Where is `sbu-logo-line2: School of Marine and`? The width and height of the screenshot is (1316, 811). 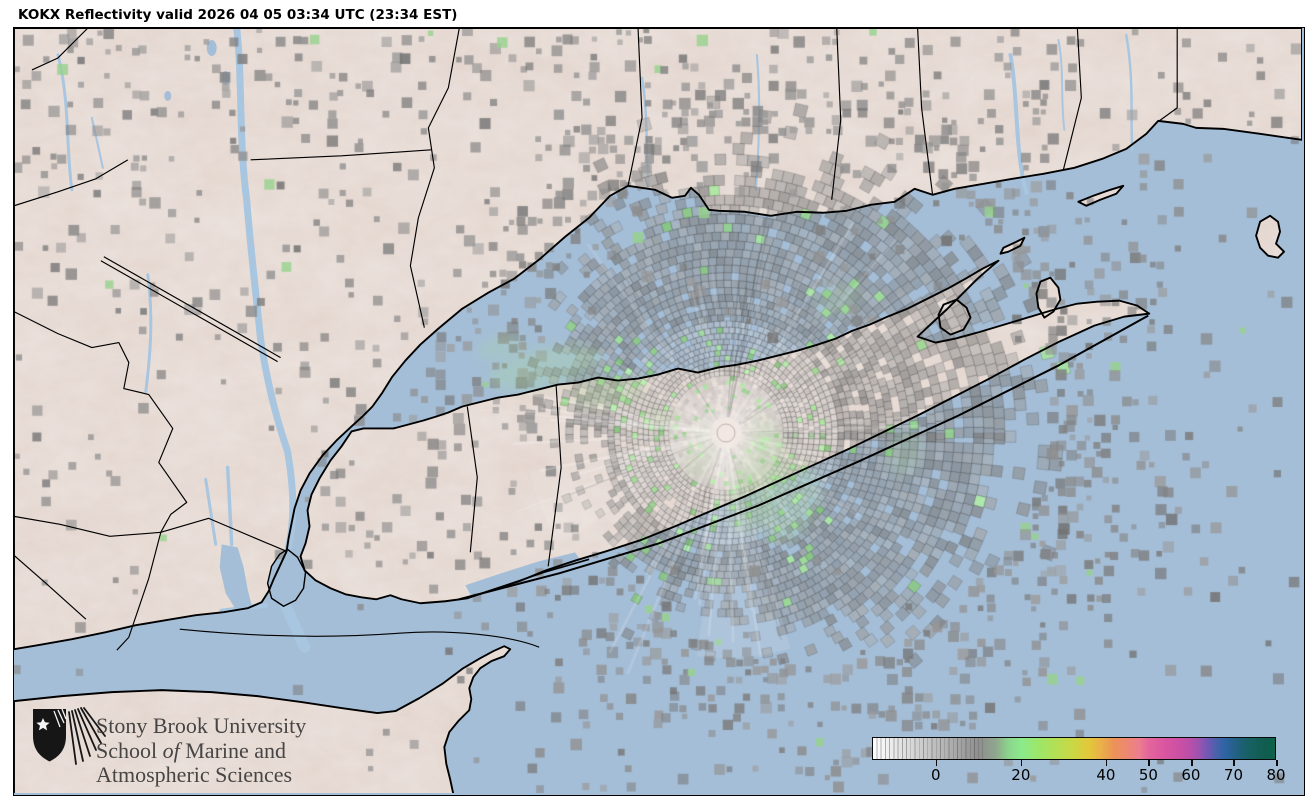 sbu-logo-line2: School of Marine and is located at coordinates (191, 750).